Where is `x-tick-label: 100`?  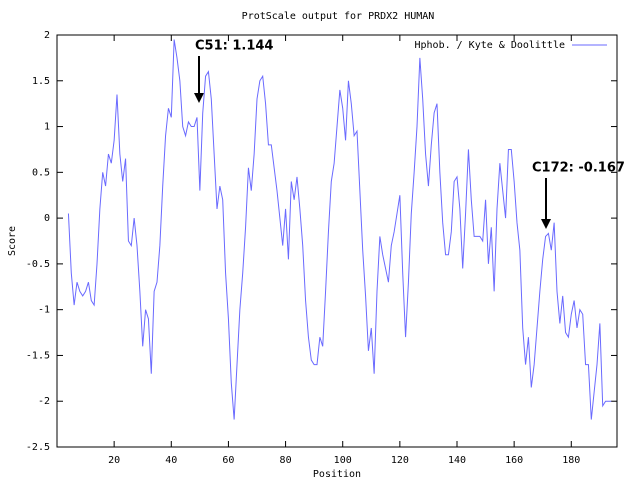
x-tick-label: 100 is located at coordinates (343, 460).